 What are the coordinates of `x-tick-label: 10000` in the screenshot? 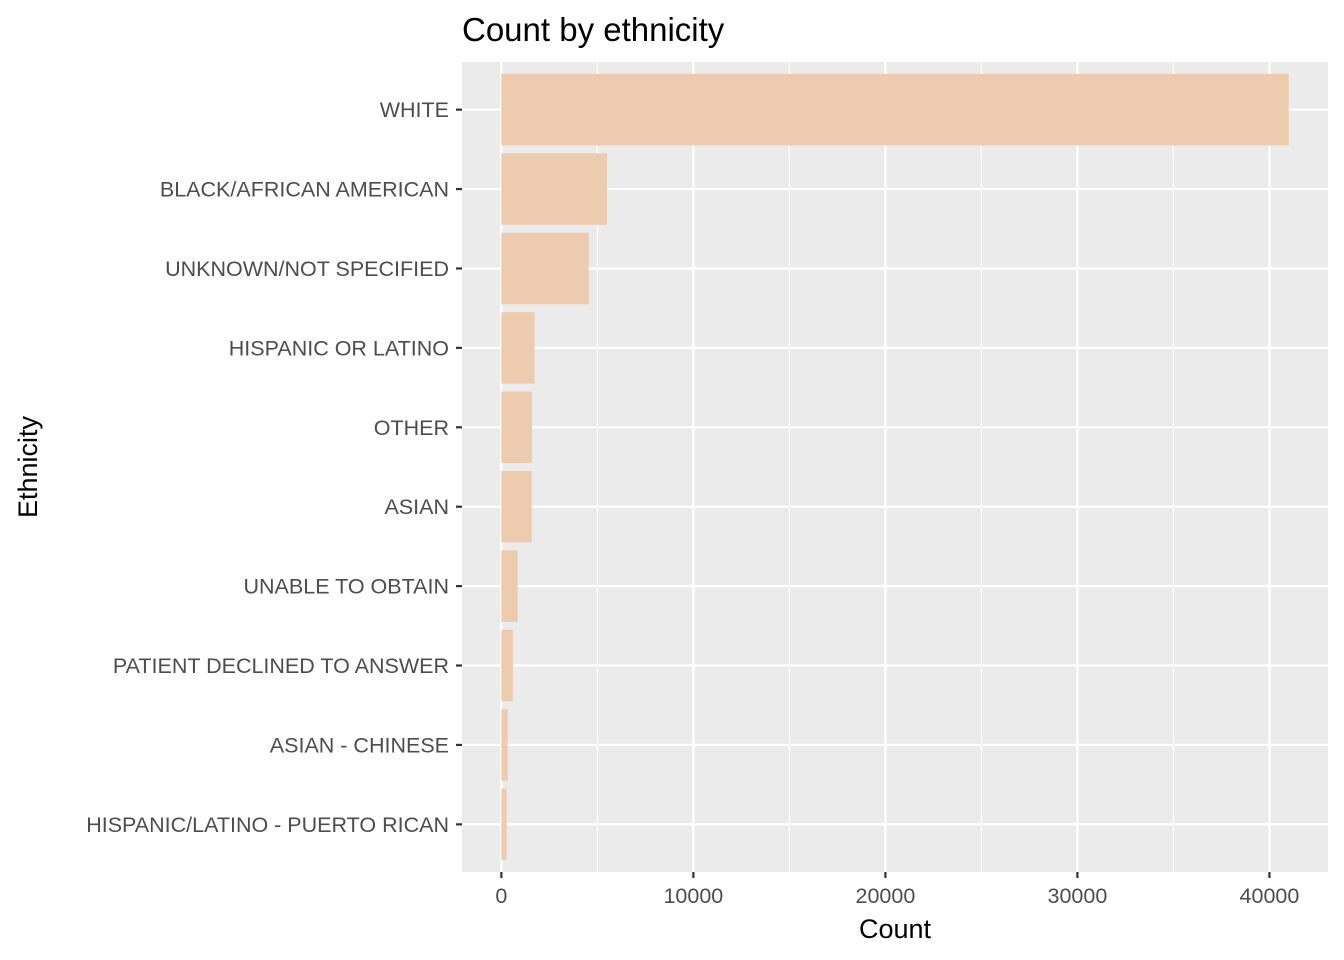 It's located at (693, 896).